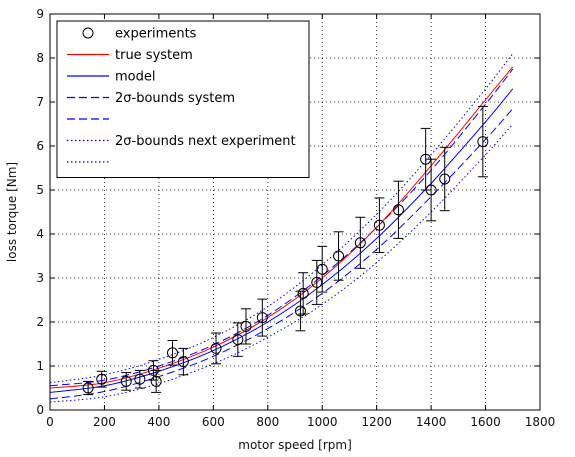  What do you see at coordinates (540, 422) in the screenshot?
I see `x-tick-label: 1800` at bounding box center [540, 422].